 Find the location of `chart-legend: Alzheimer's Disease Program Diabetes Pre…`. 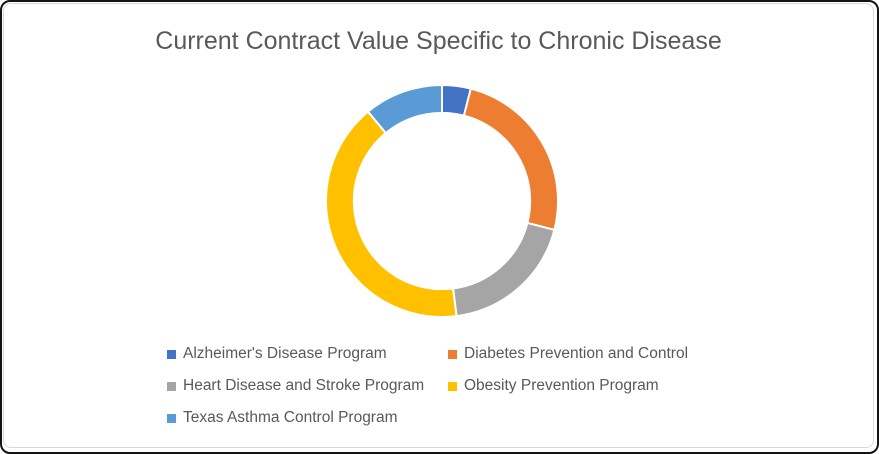

chart-legend: Alzheimer's Disease Program Diabetes Pre… is located at coordinates (459, 386).